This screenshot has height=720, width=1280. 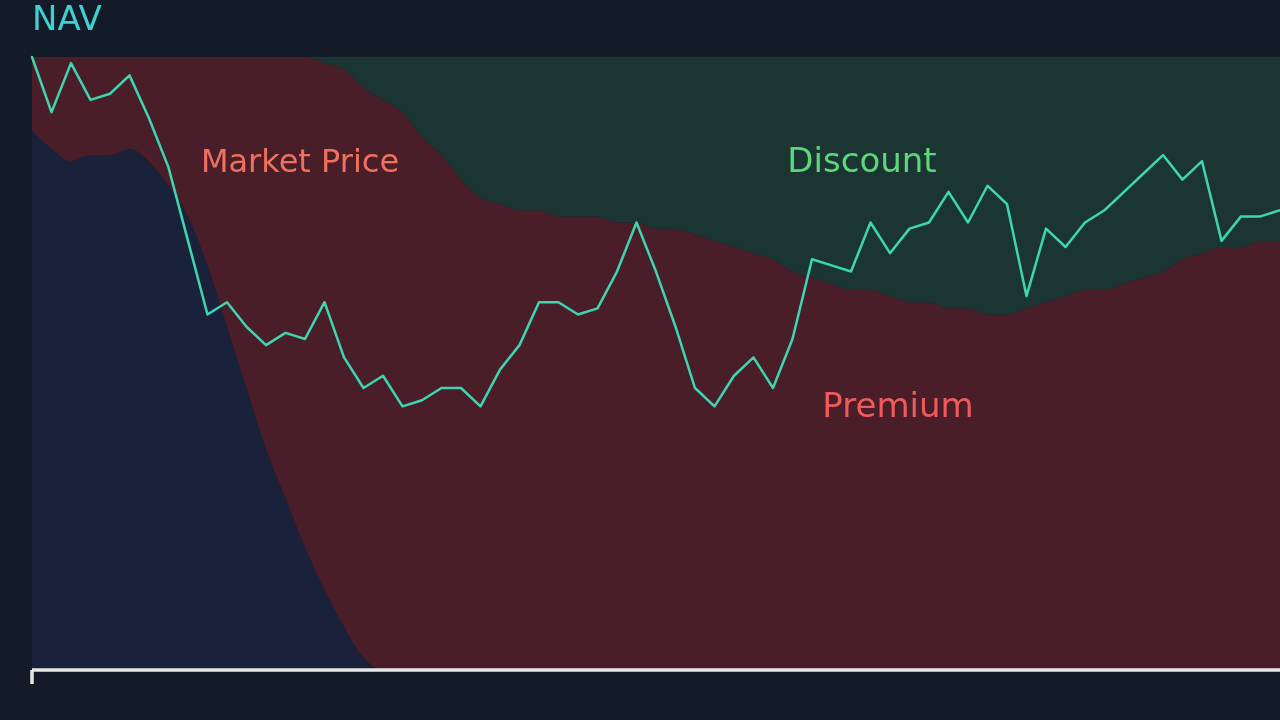 I want to click on annotation: Market Price, so click(x=300, y=161).